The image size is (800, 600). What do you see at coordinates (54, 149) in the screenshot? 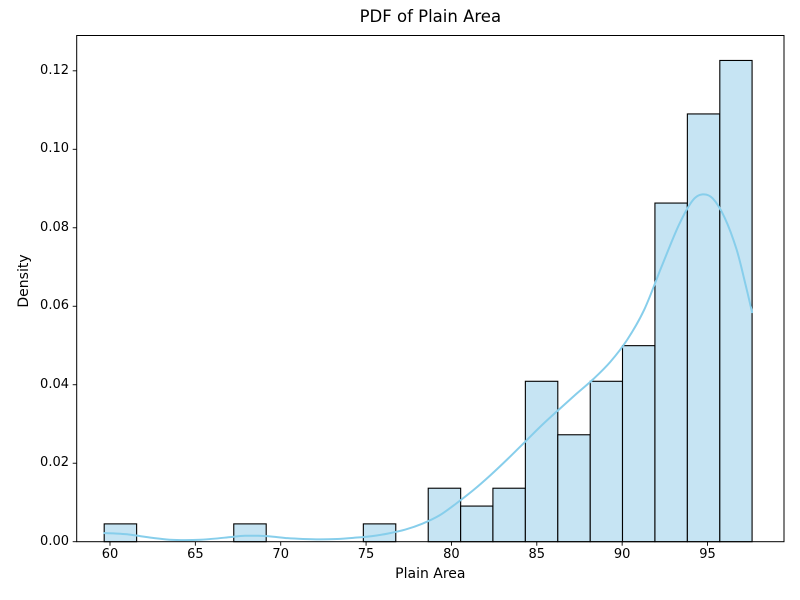
I see `y-tick-label: 0.10` at bounding box center [54, 149].